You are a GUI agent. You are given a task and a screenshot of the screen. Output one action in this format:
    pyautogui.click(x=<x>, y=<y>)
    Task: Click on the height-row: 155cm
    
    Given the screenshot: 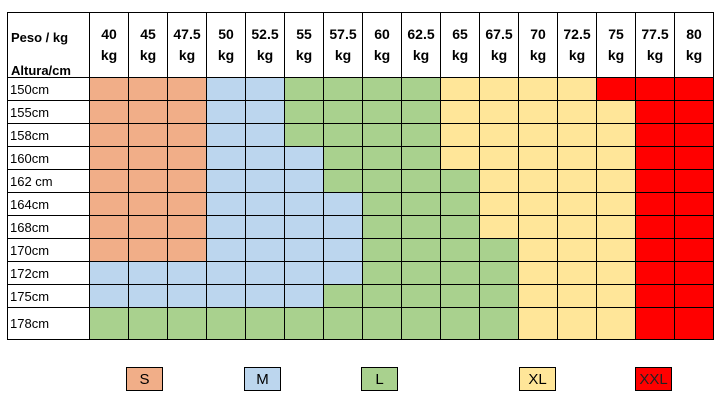 What is the action you would take?
    pyautogui.click(x=360, y=112)
    